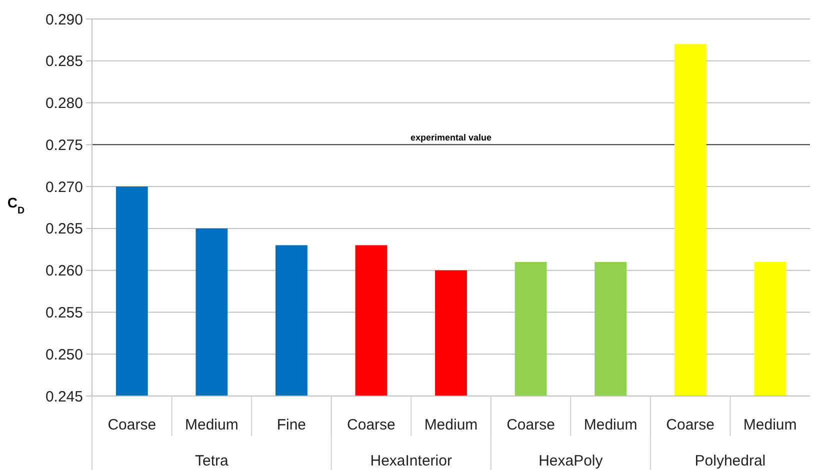 The image size is (814, 470). What do you see at coordinates (64, 61) in the screenshot?
I see `y-tick-label: 0.285` at bounding box center [64, 61].